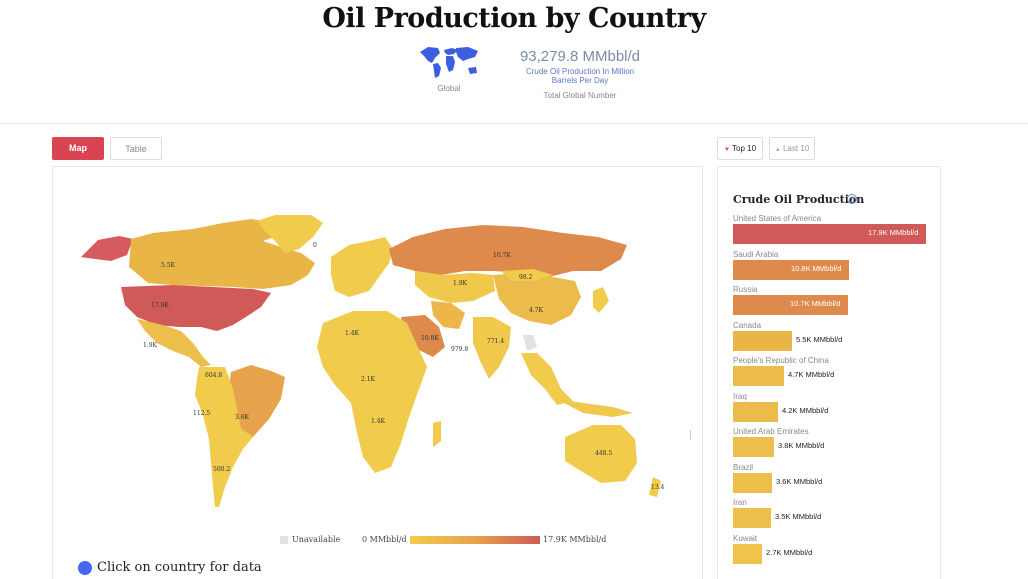 This screenshot has height=579, width=1028. Describe the element at coordinates (771, 431) in the screenshot. I see `ranking-country: United Arab Emirates` at that location.